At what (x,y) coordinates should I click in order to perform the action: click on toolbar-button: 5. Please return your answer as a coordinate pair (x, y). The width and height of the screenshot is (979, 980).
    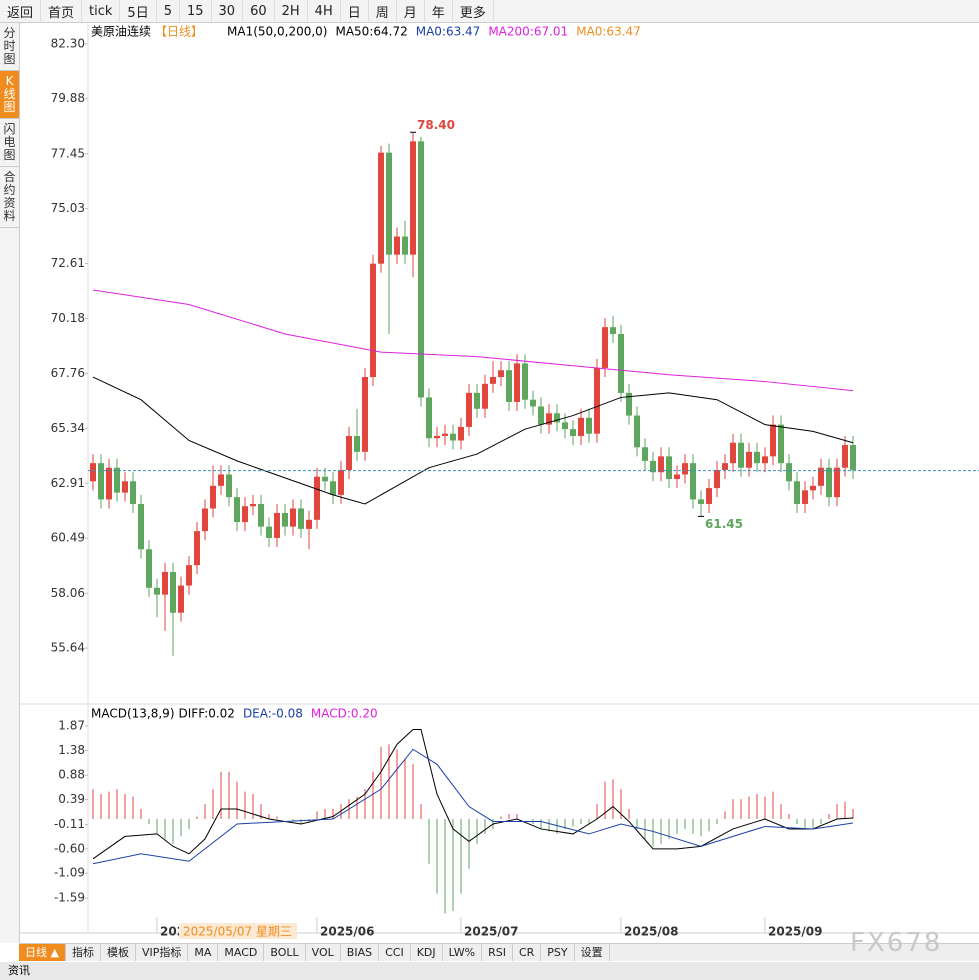
    Looking at the image, I should click on (168, 11).